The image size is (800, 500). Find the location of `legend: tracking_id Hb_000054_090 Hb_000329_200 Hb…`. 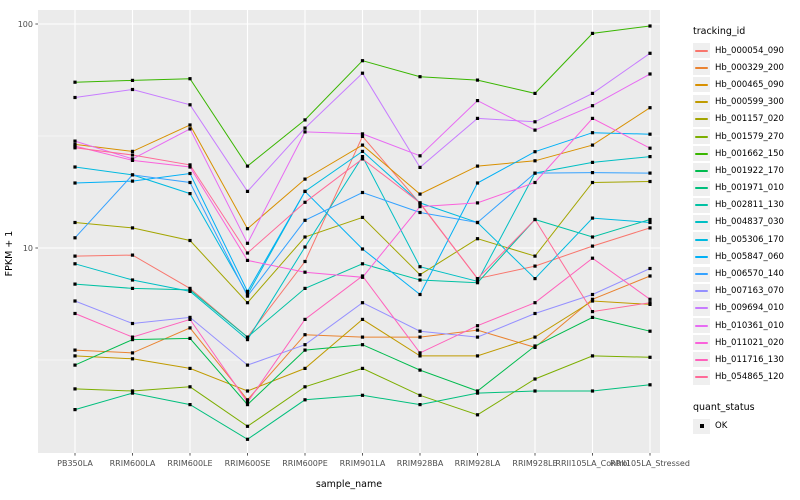

legend: tracking_id Hb_000054_090 Hb_000329_200 Hb… is located at coordinates (745, 230).